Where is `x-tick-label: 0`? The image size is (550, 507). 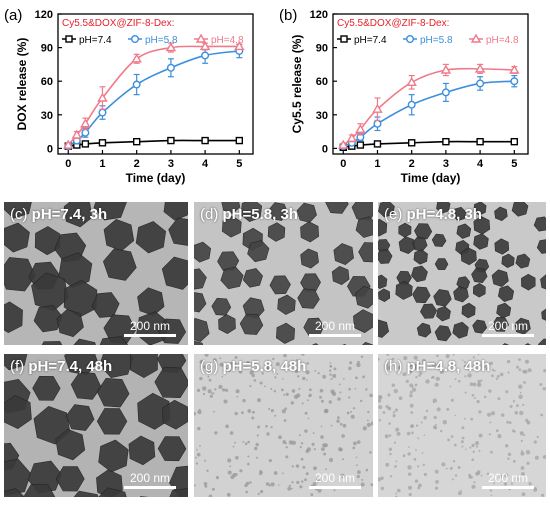
x-tick-label: 0 is located at coordinates (343, 164).